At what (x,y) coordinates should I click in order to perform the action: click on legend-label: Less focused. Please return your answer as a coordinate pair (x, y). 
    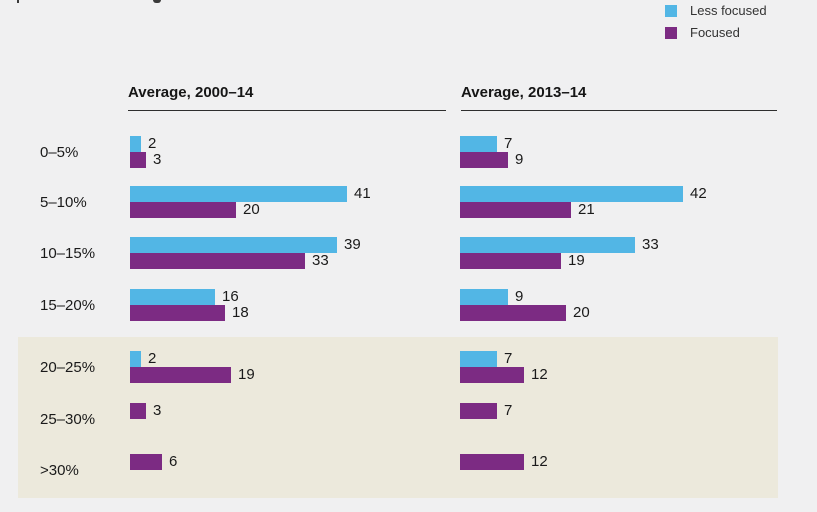
    Looking at the image, I should click on (728, 10).